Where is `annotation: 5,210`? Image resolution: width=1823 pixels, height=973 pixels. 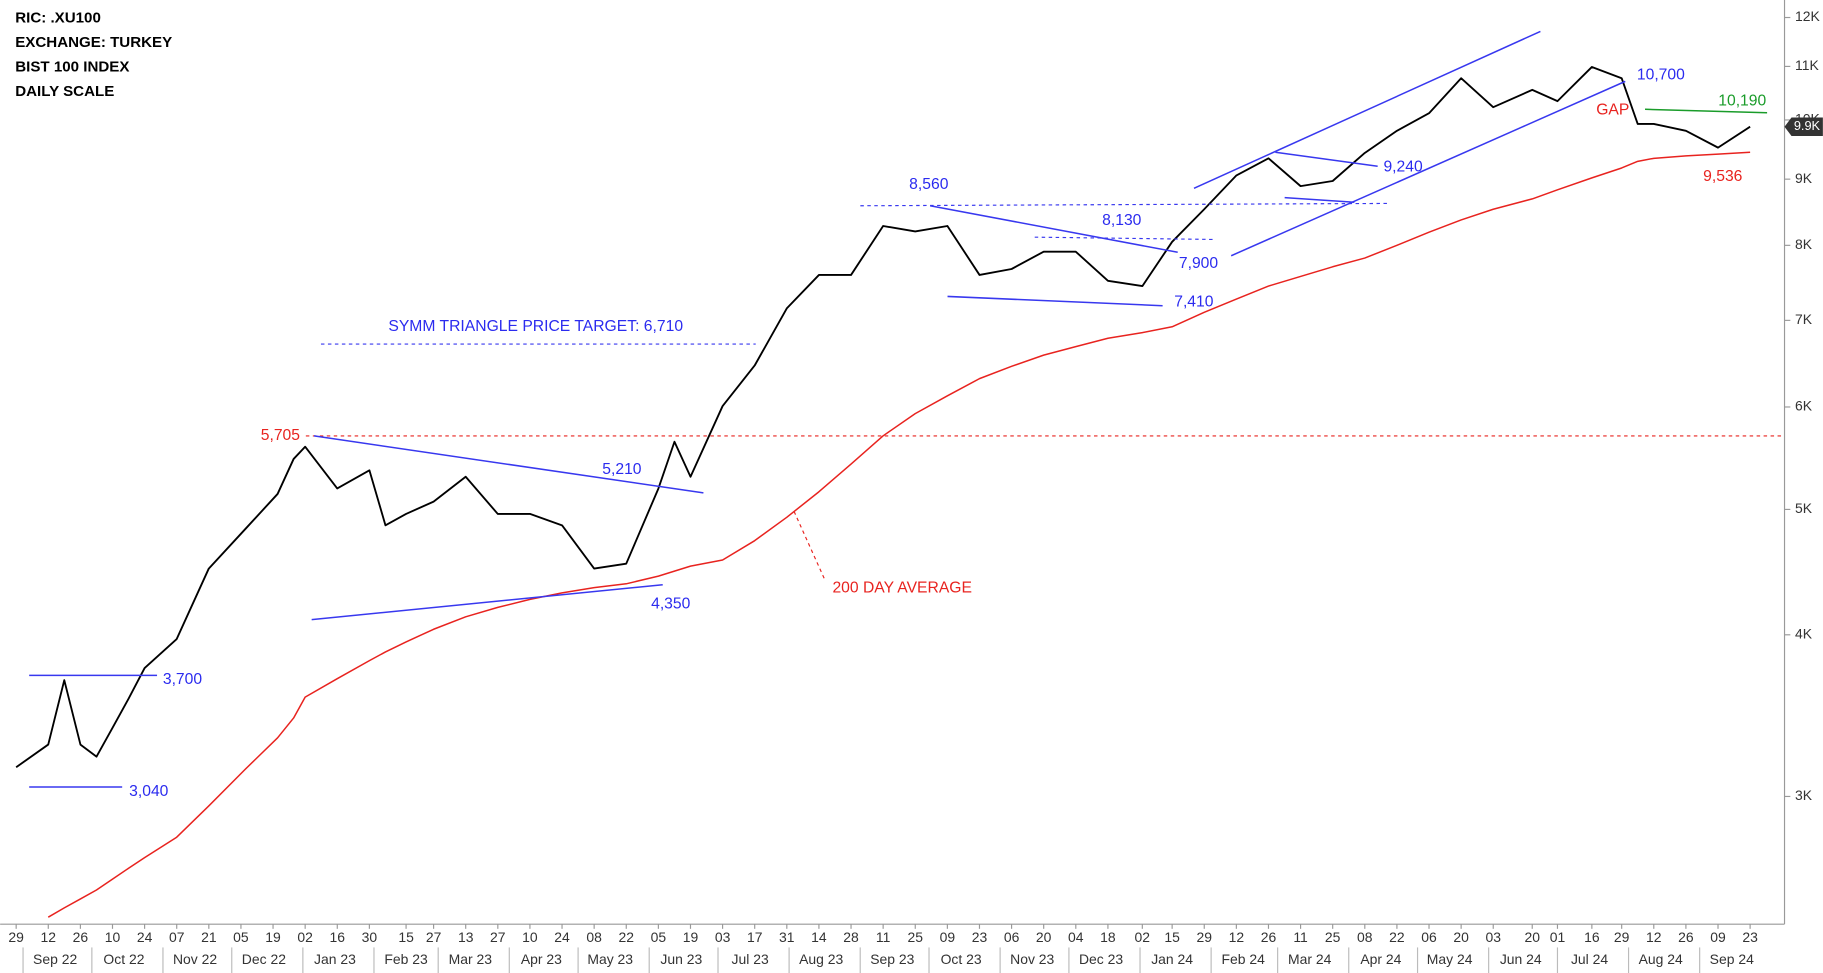
annotation: 5,210 is located at coordinates (622, 469).